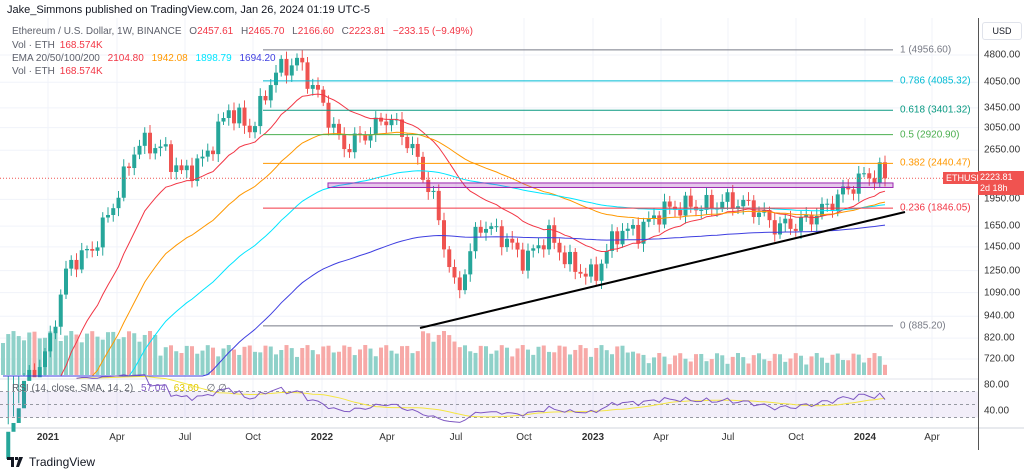 The image size is (1024, 472). What do you see at coordinates (57, 45) in the screenshot?
I see `volume-legend: Vol · ETH 168.574K` at bounding box center [57, 45].